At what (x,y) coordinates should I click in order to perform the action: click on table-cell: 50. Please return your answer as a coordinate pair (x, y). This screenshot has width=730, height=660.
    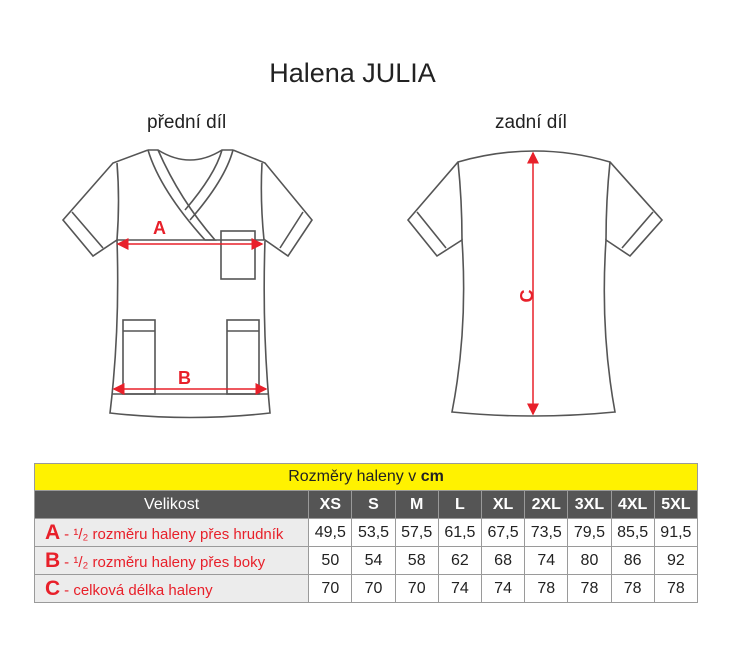
    Looking at the image, I should click on (330, 560).